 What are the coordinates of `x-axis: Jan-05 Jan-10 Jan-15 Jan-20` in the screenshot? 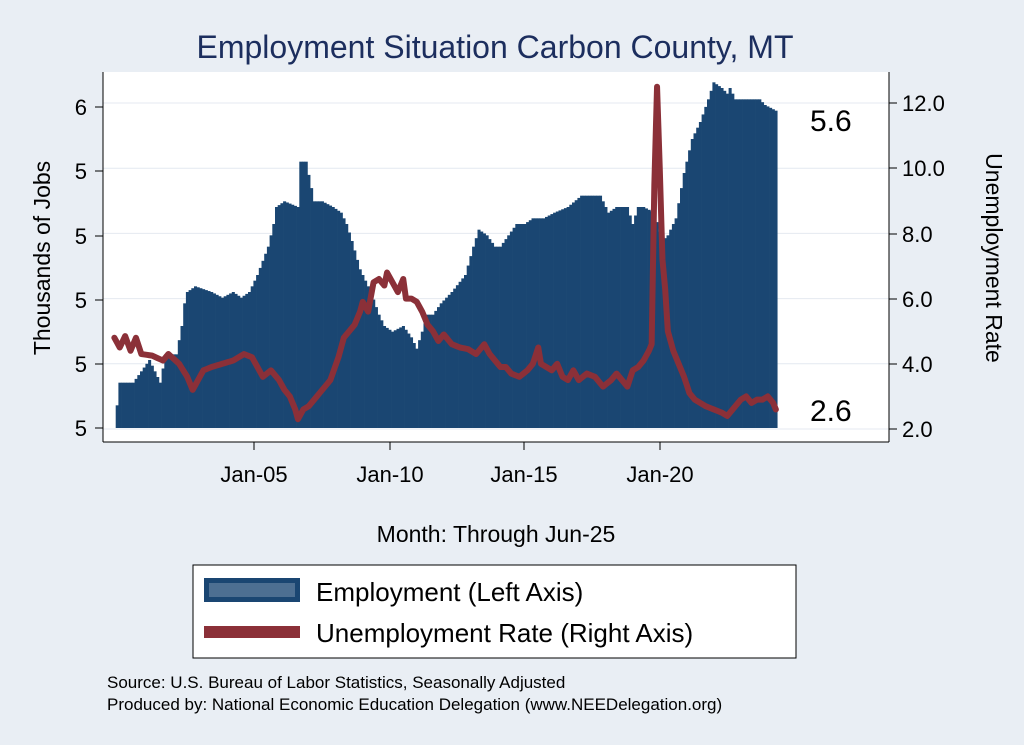 It's located at (457, 464).